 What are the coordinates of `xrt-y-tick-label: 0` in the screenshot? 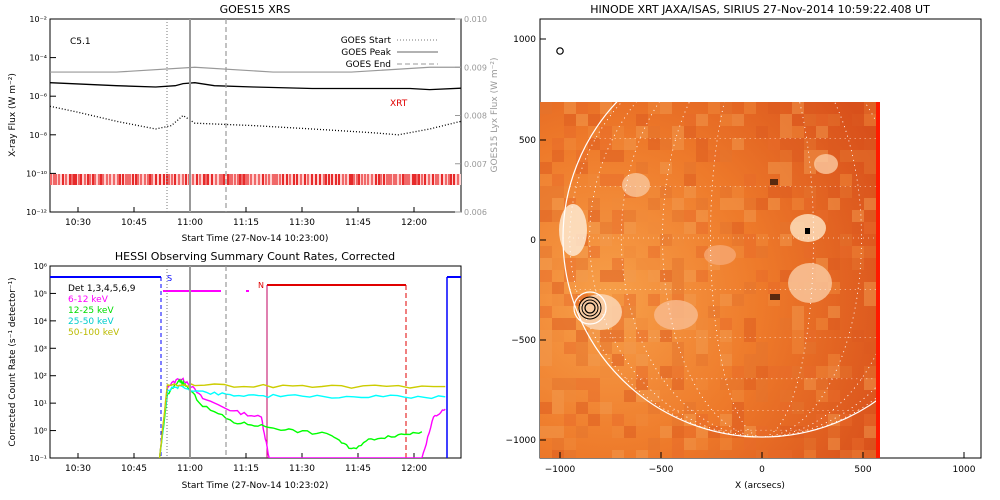 It's located at (533, 241).